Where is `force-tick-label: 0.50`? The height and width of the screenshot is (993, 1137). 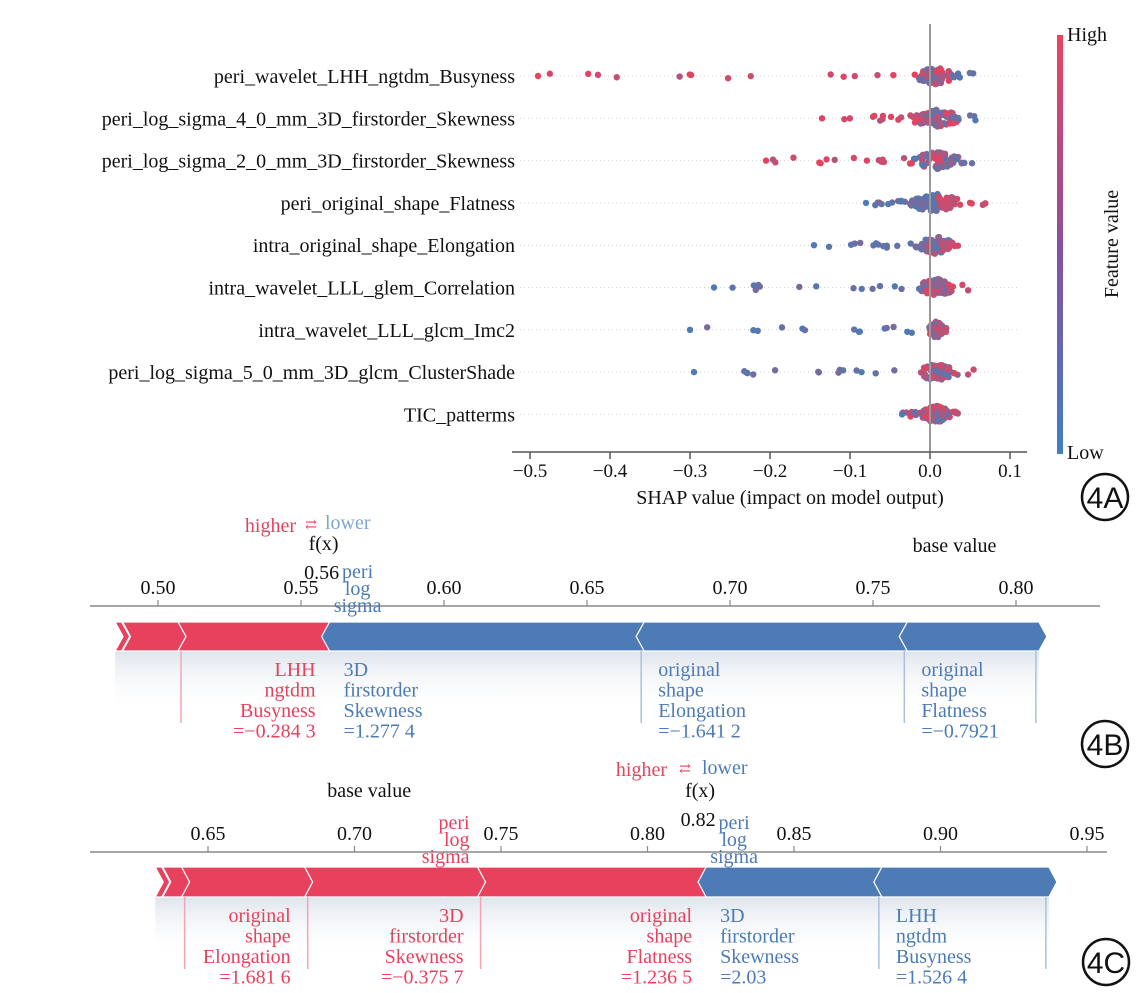 force-tick-label: 0.50 is located at coordinates (158, 588).